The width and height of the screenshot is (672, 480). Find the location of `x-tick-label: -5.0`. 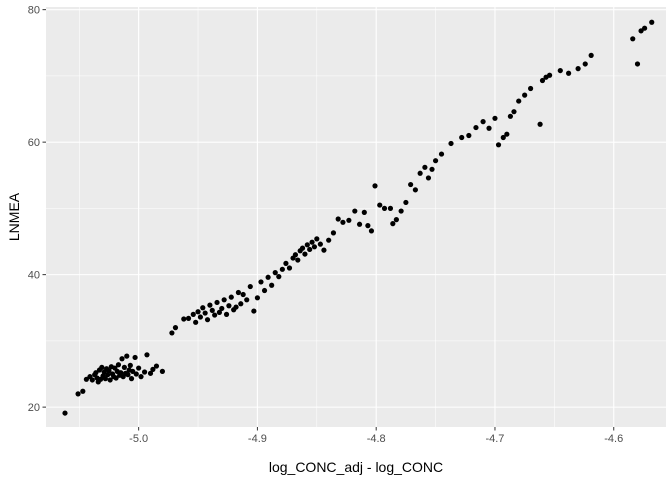

x-tick-label: -5.0 is located at coordinates (138, 439).